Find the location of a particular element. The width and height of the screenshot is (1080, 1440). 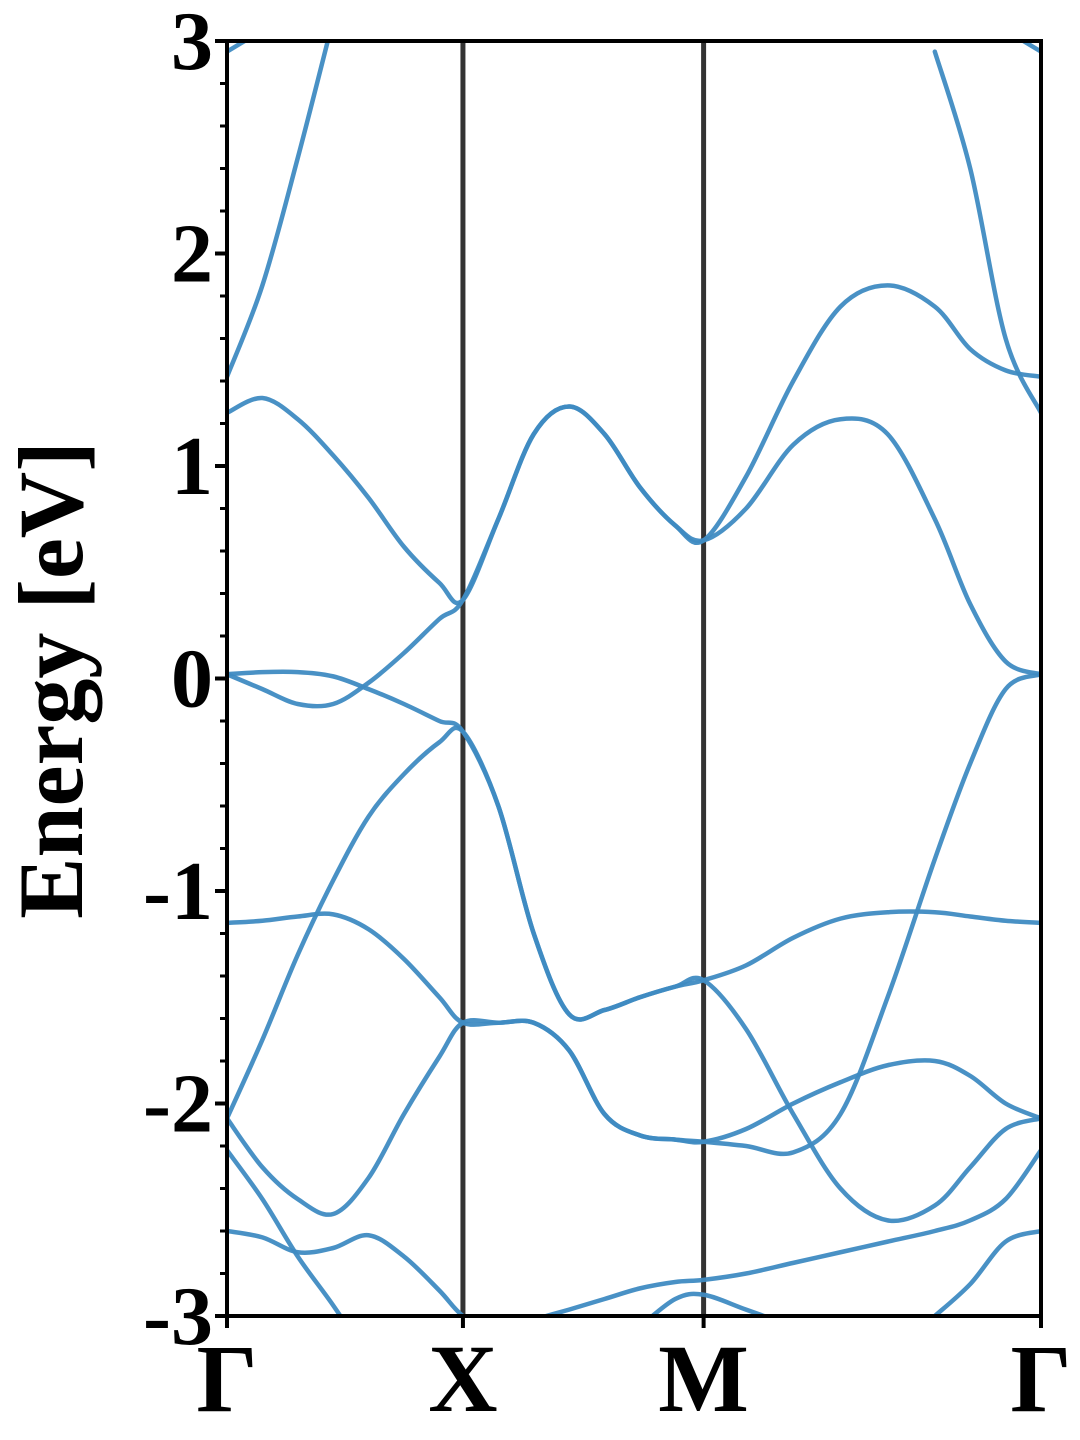

y-tick-label: 2 is located at coordinates (192, 254).